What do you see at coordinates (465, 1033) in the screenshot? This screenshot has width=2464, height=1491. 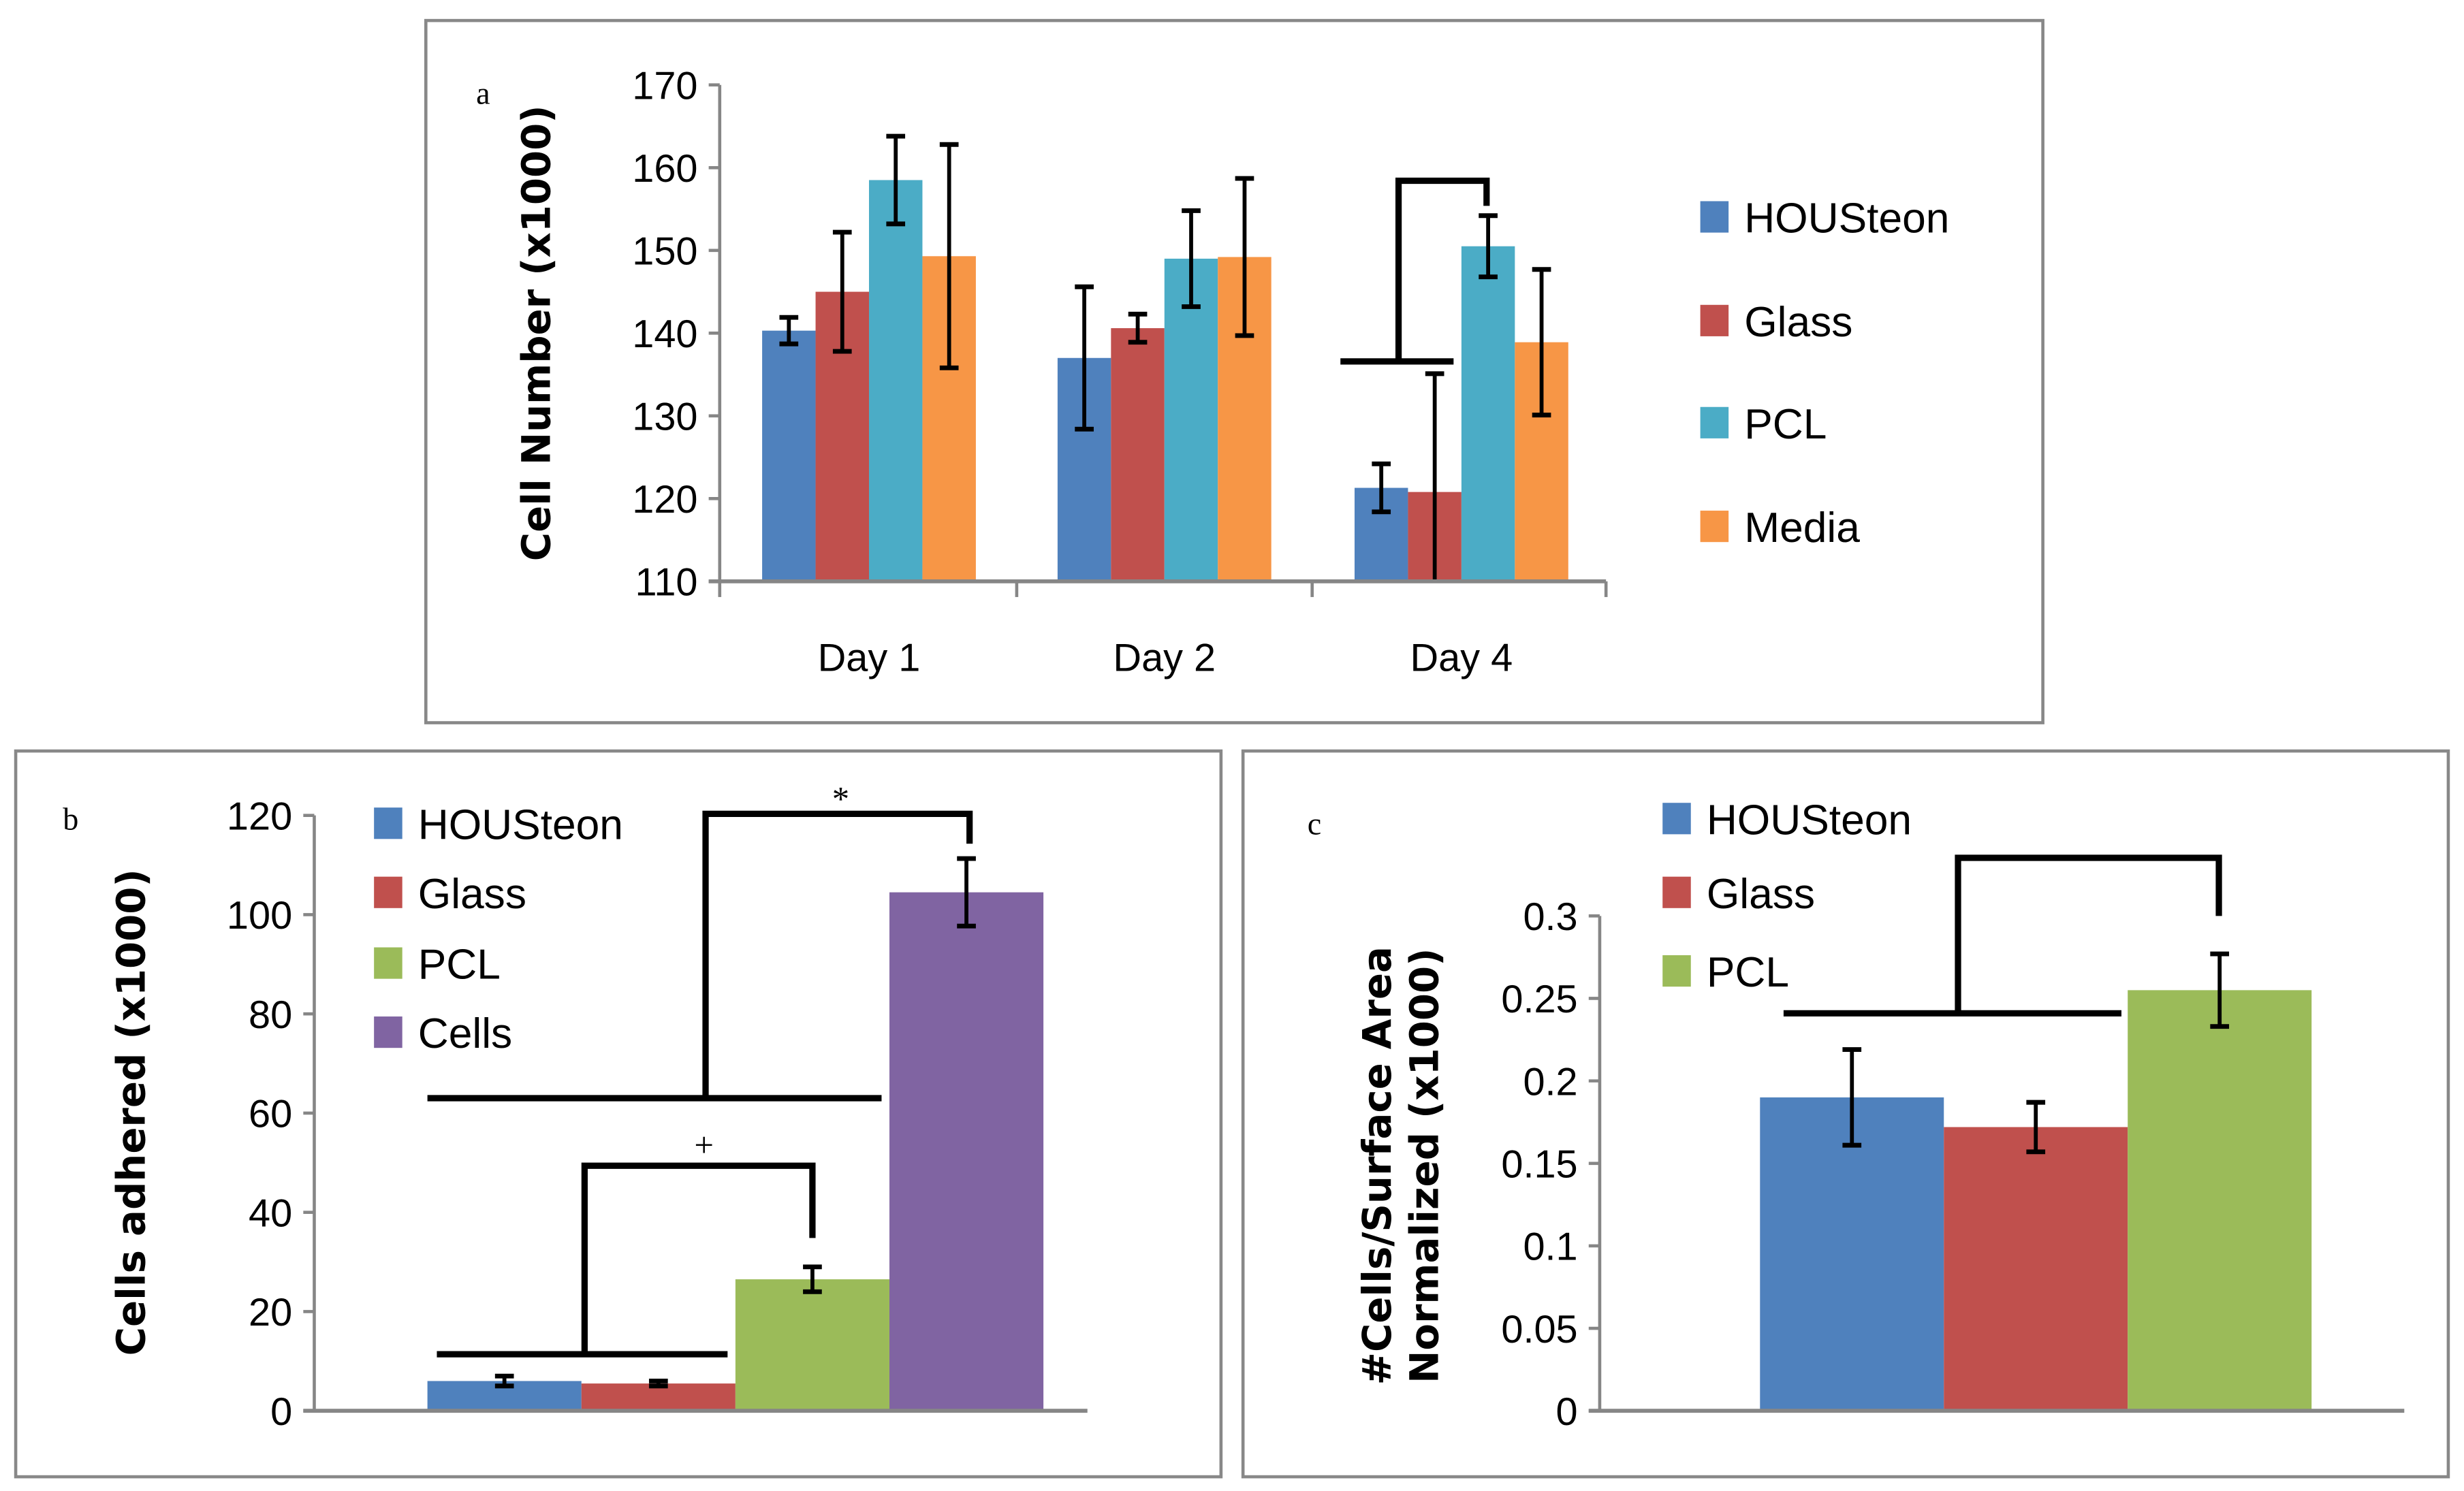 I see `legend-label-cells: Cells` at bounding box center [465, 1033].